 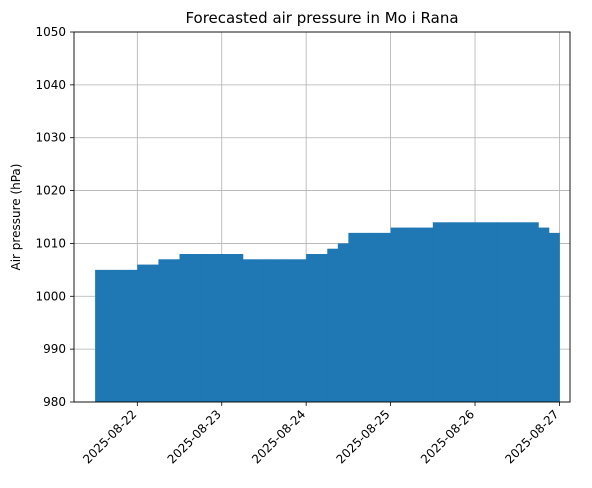 What do you see at coordinates (50, 296) in the screenshot?
I see `y-tick-label: 1000` at bounding box center [50, 296].